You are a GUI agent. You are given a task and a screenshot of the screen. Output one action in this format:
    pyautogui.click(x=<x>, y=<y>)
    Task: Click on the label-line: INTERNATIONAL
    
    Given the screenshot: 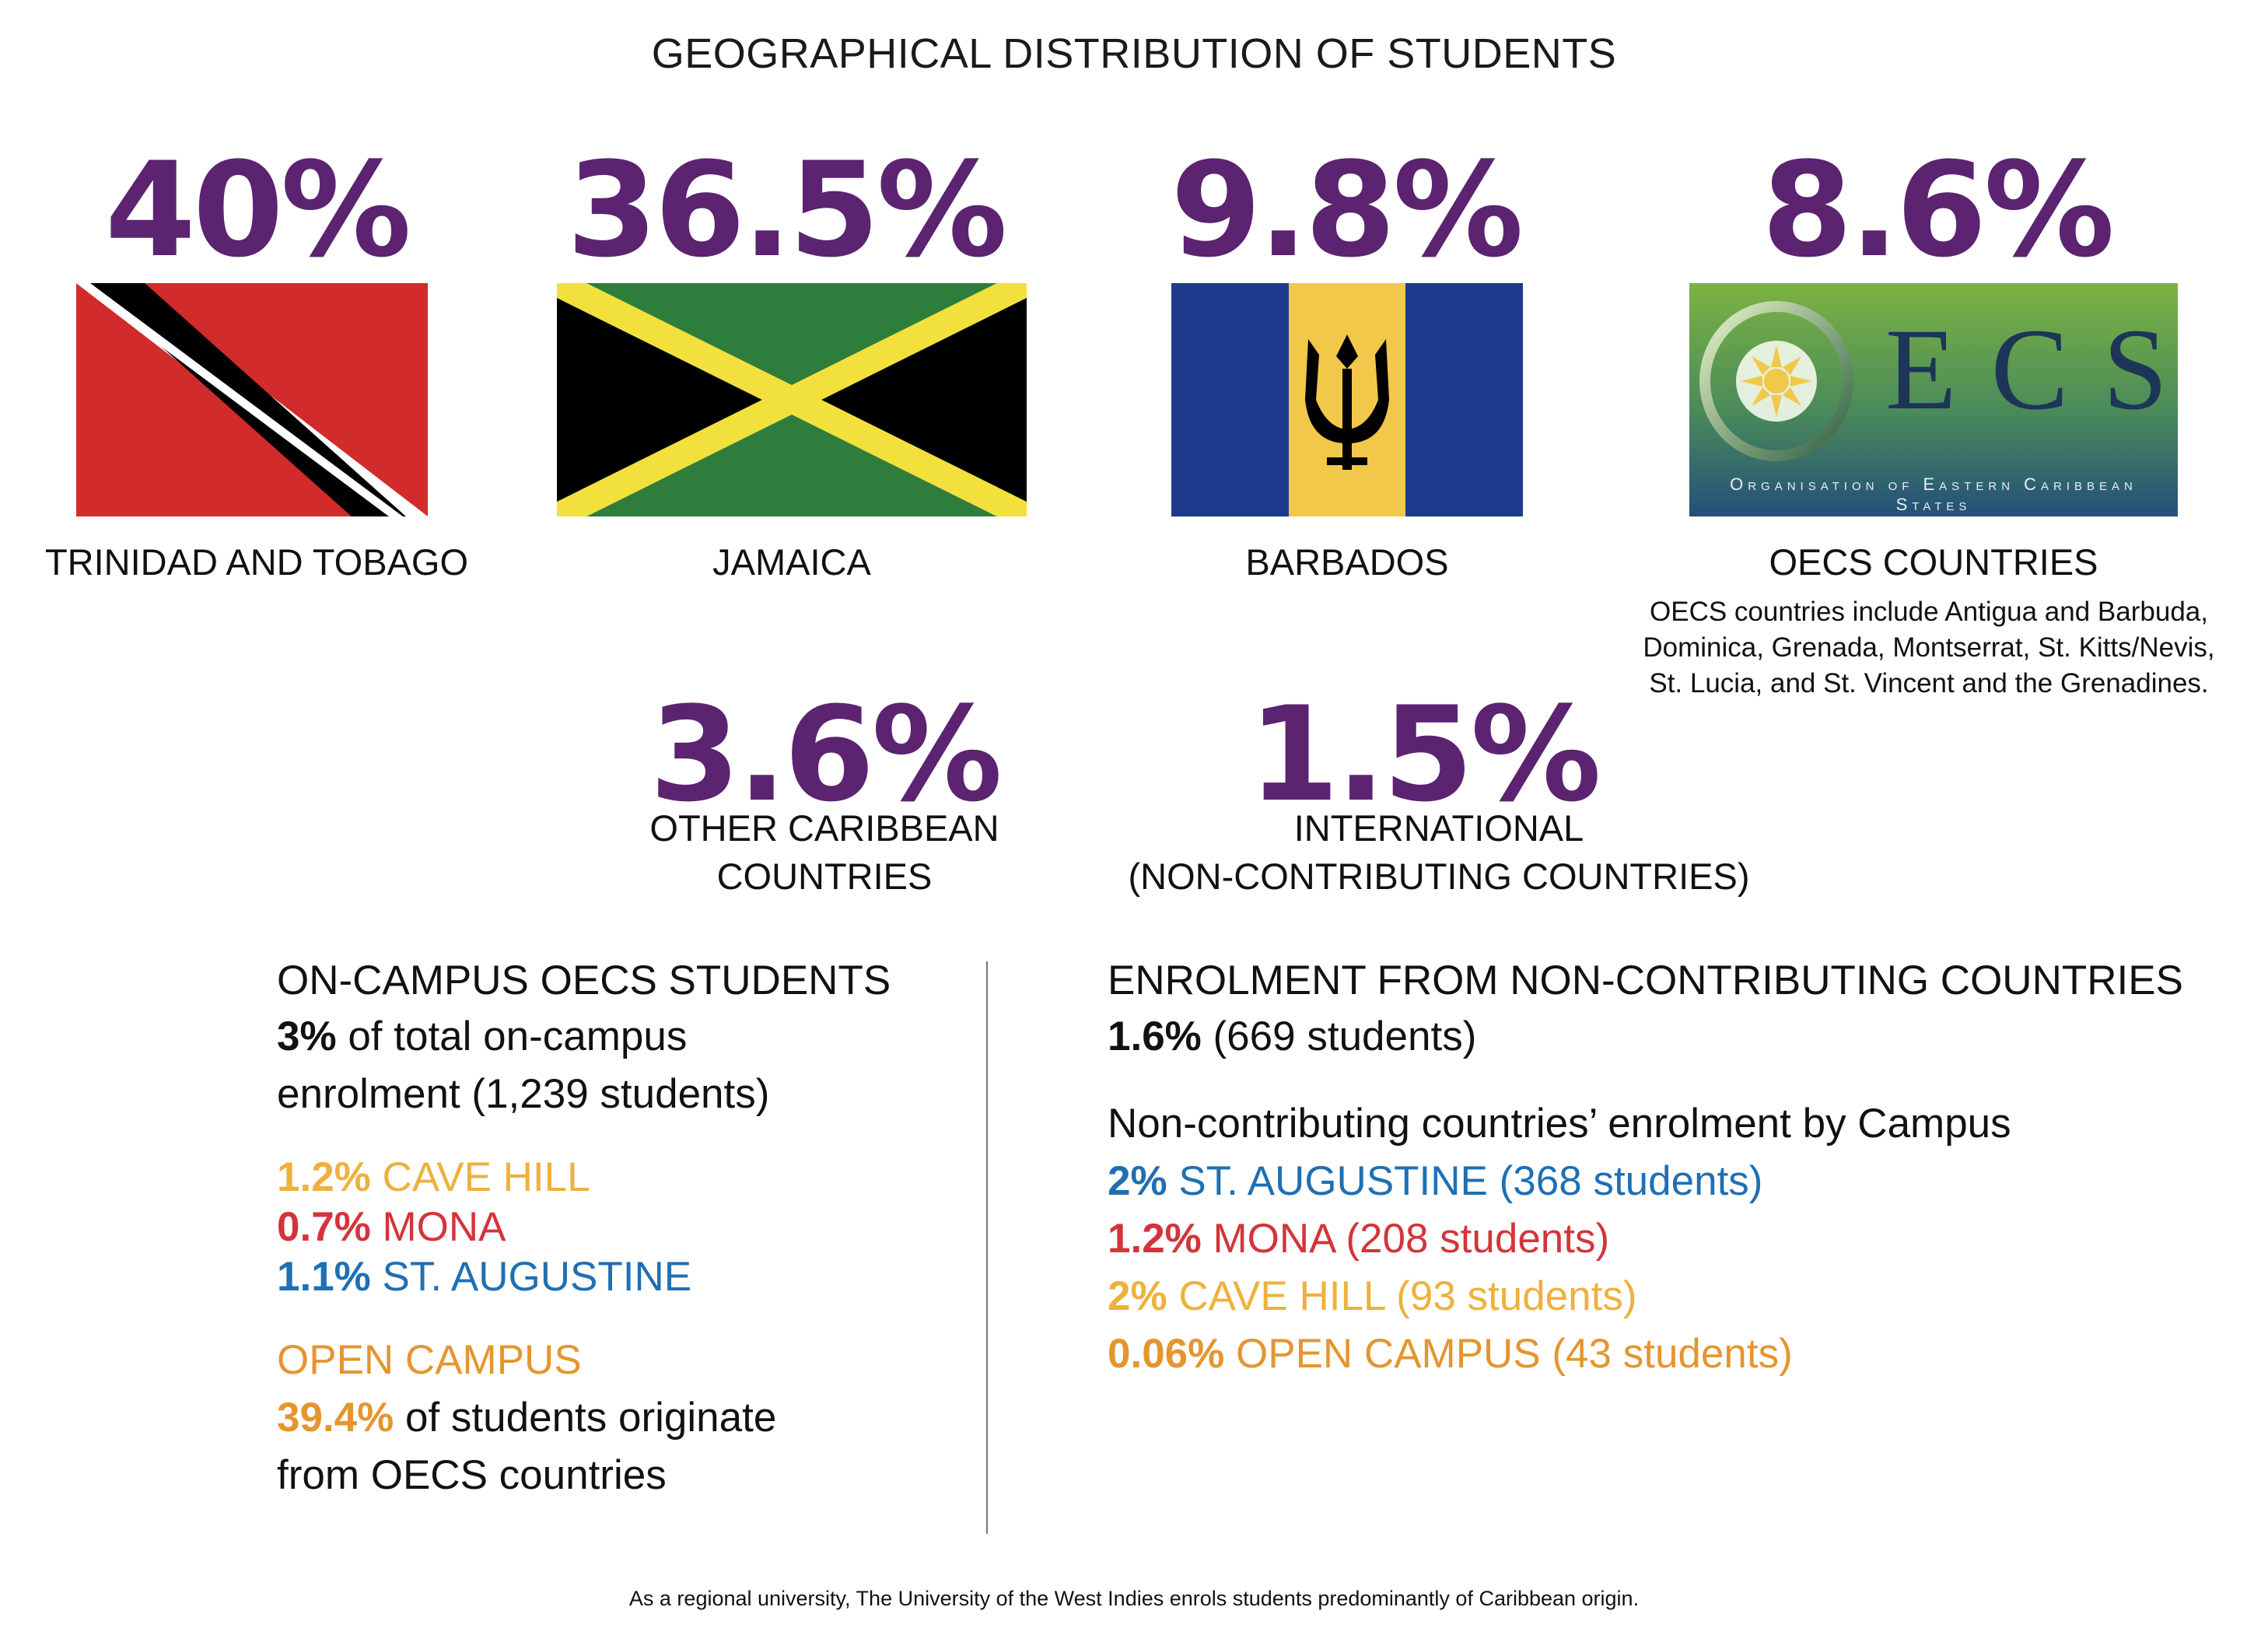 What is the action you would take?
    pyautogui.click(x=1439, y=828)
    